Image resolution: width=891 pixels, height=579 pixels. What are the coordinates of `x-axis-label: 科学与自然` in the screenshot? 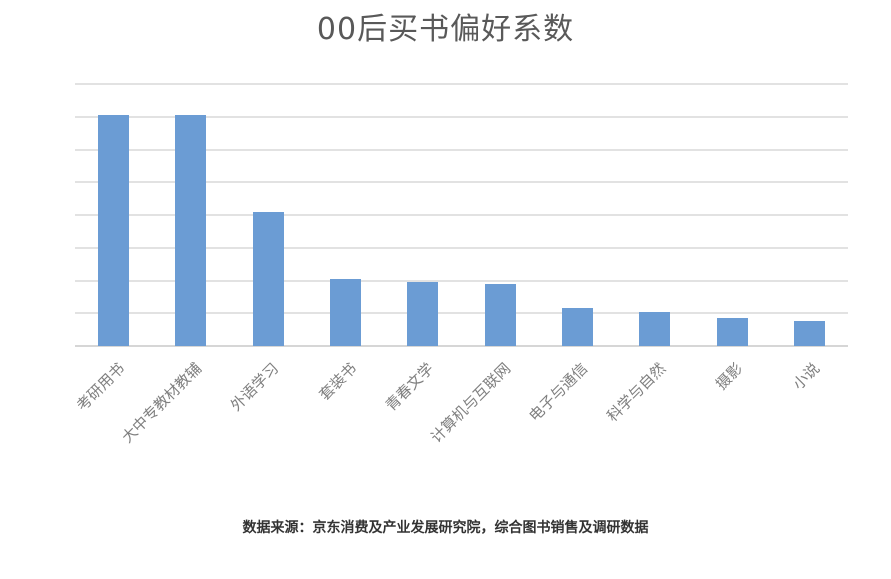 It's located at (636, 392).